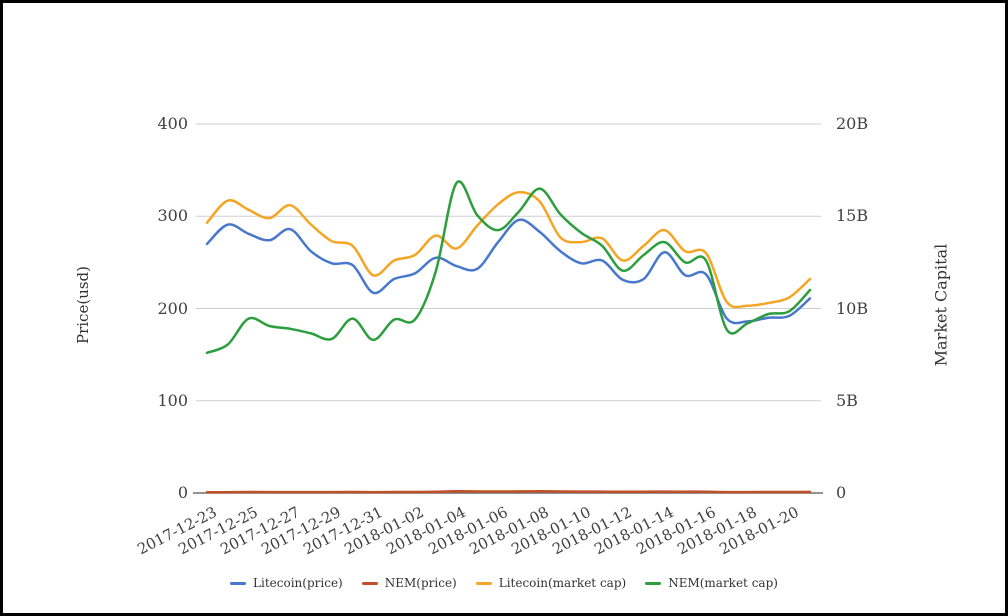 This screenshot has height=616, width=1008. I want to click on legend-item-nem-market-cap: NEM(market cap), so click(711, 583).